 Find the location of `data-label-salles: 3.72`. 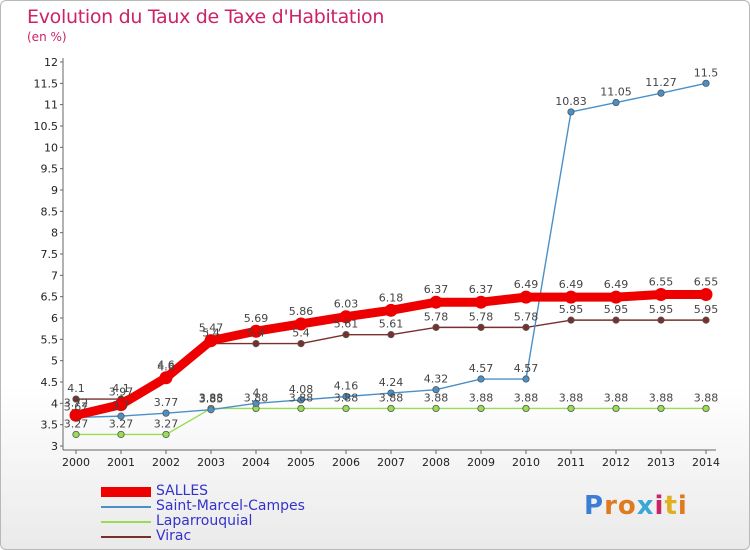

data-label-salles: 3.72 is located at coordinates (76, 402).